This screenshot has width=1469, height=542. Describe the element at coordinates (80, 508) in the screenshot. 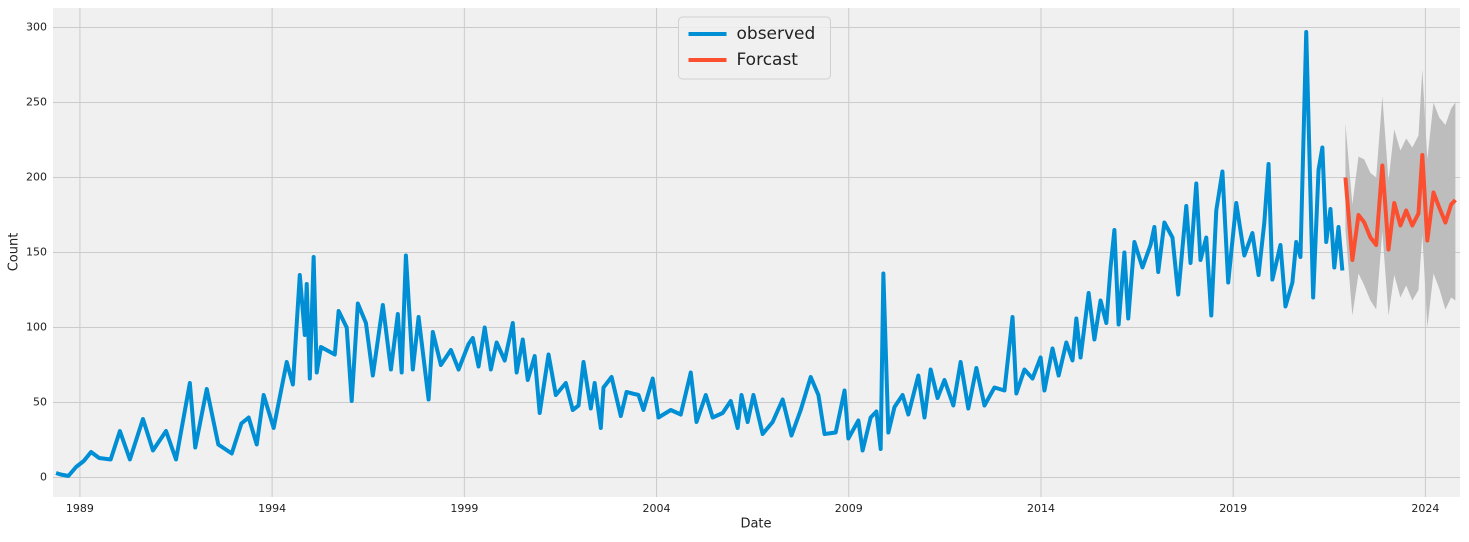

I see `x-tick-label: 1989` at that location.